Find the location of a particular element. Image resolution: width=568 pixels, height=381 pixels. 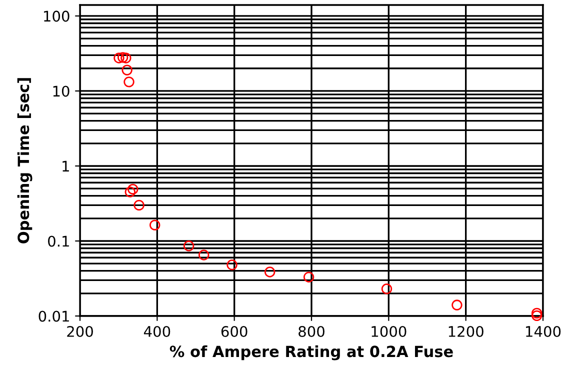

x-tick-label: 1400 is located at coordinates (543, 332).